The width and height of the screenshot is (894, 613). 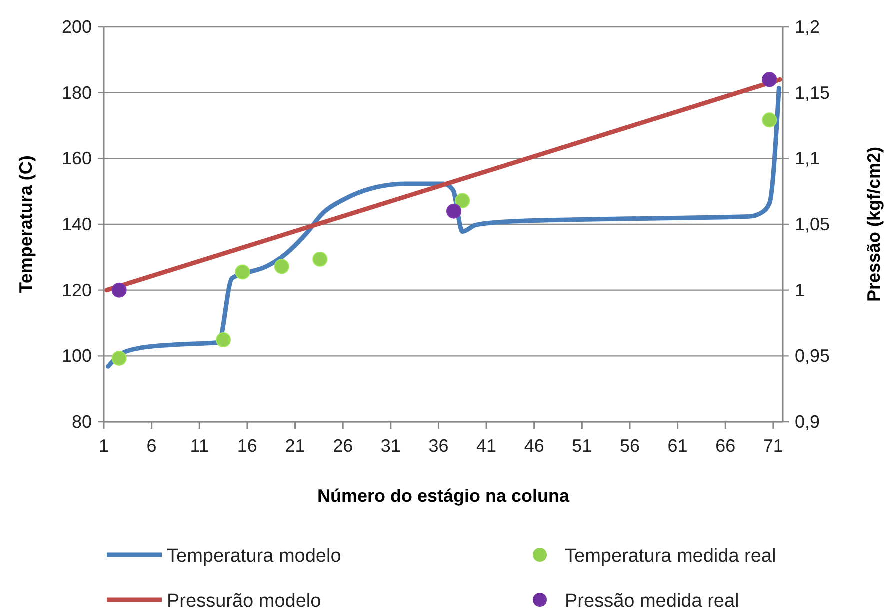 What do you see at coordinates (390, 446) in the screenshot?
I see `x-tick-label: 31` at bounding box center [390, 446].